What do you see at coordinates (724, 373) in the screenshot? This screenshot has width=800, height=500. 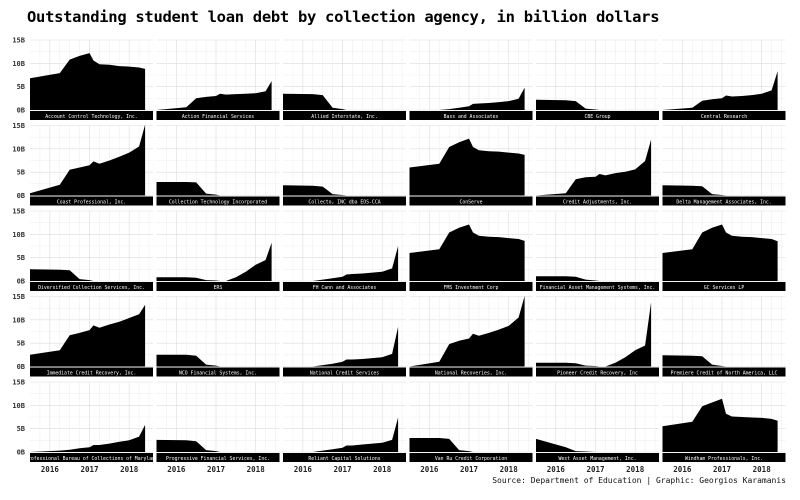 I see `panel-label: Premiere Credit of North America, LLC` at bounding box center [724, 373].